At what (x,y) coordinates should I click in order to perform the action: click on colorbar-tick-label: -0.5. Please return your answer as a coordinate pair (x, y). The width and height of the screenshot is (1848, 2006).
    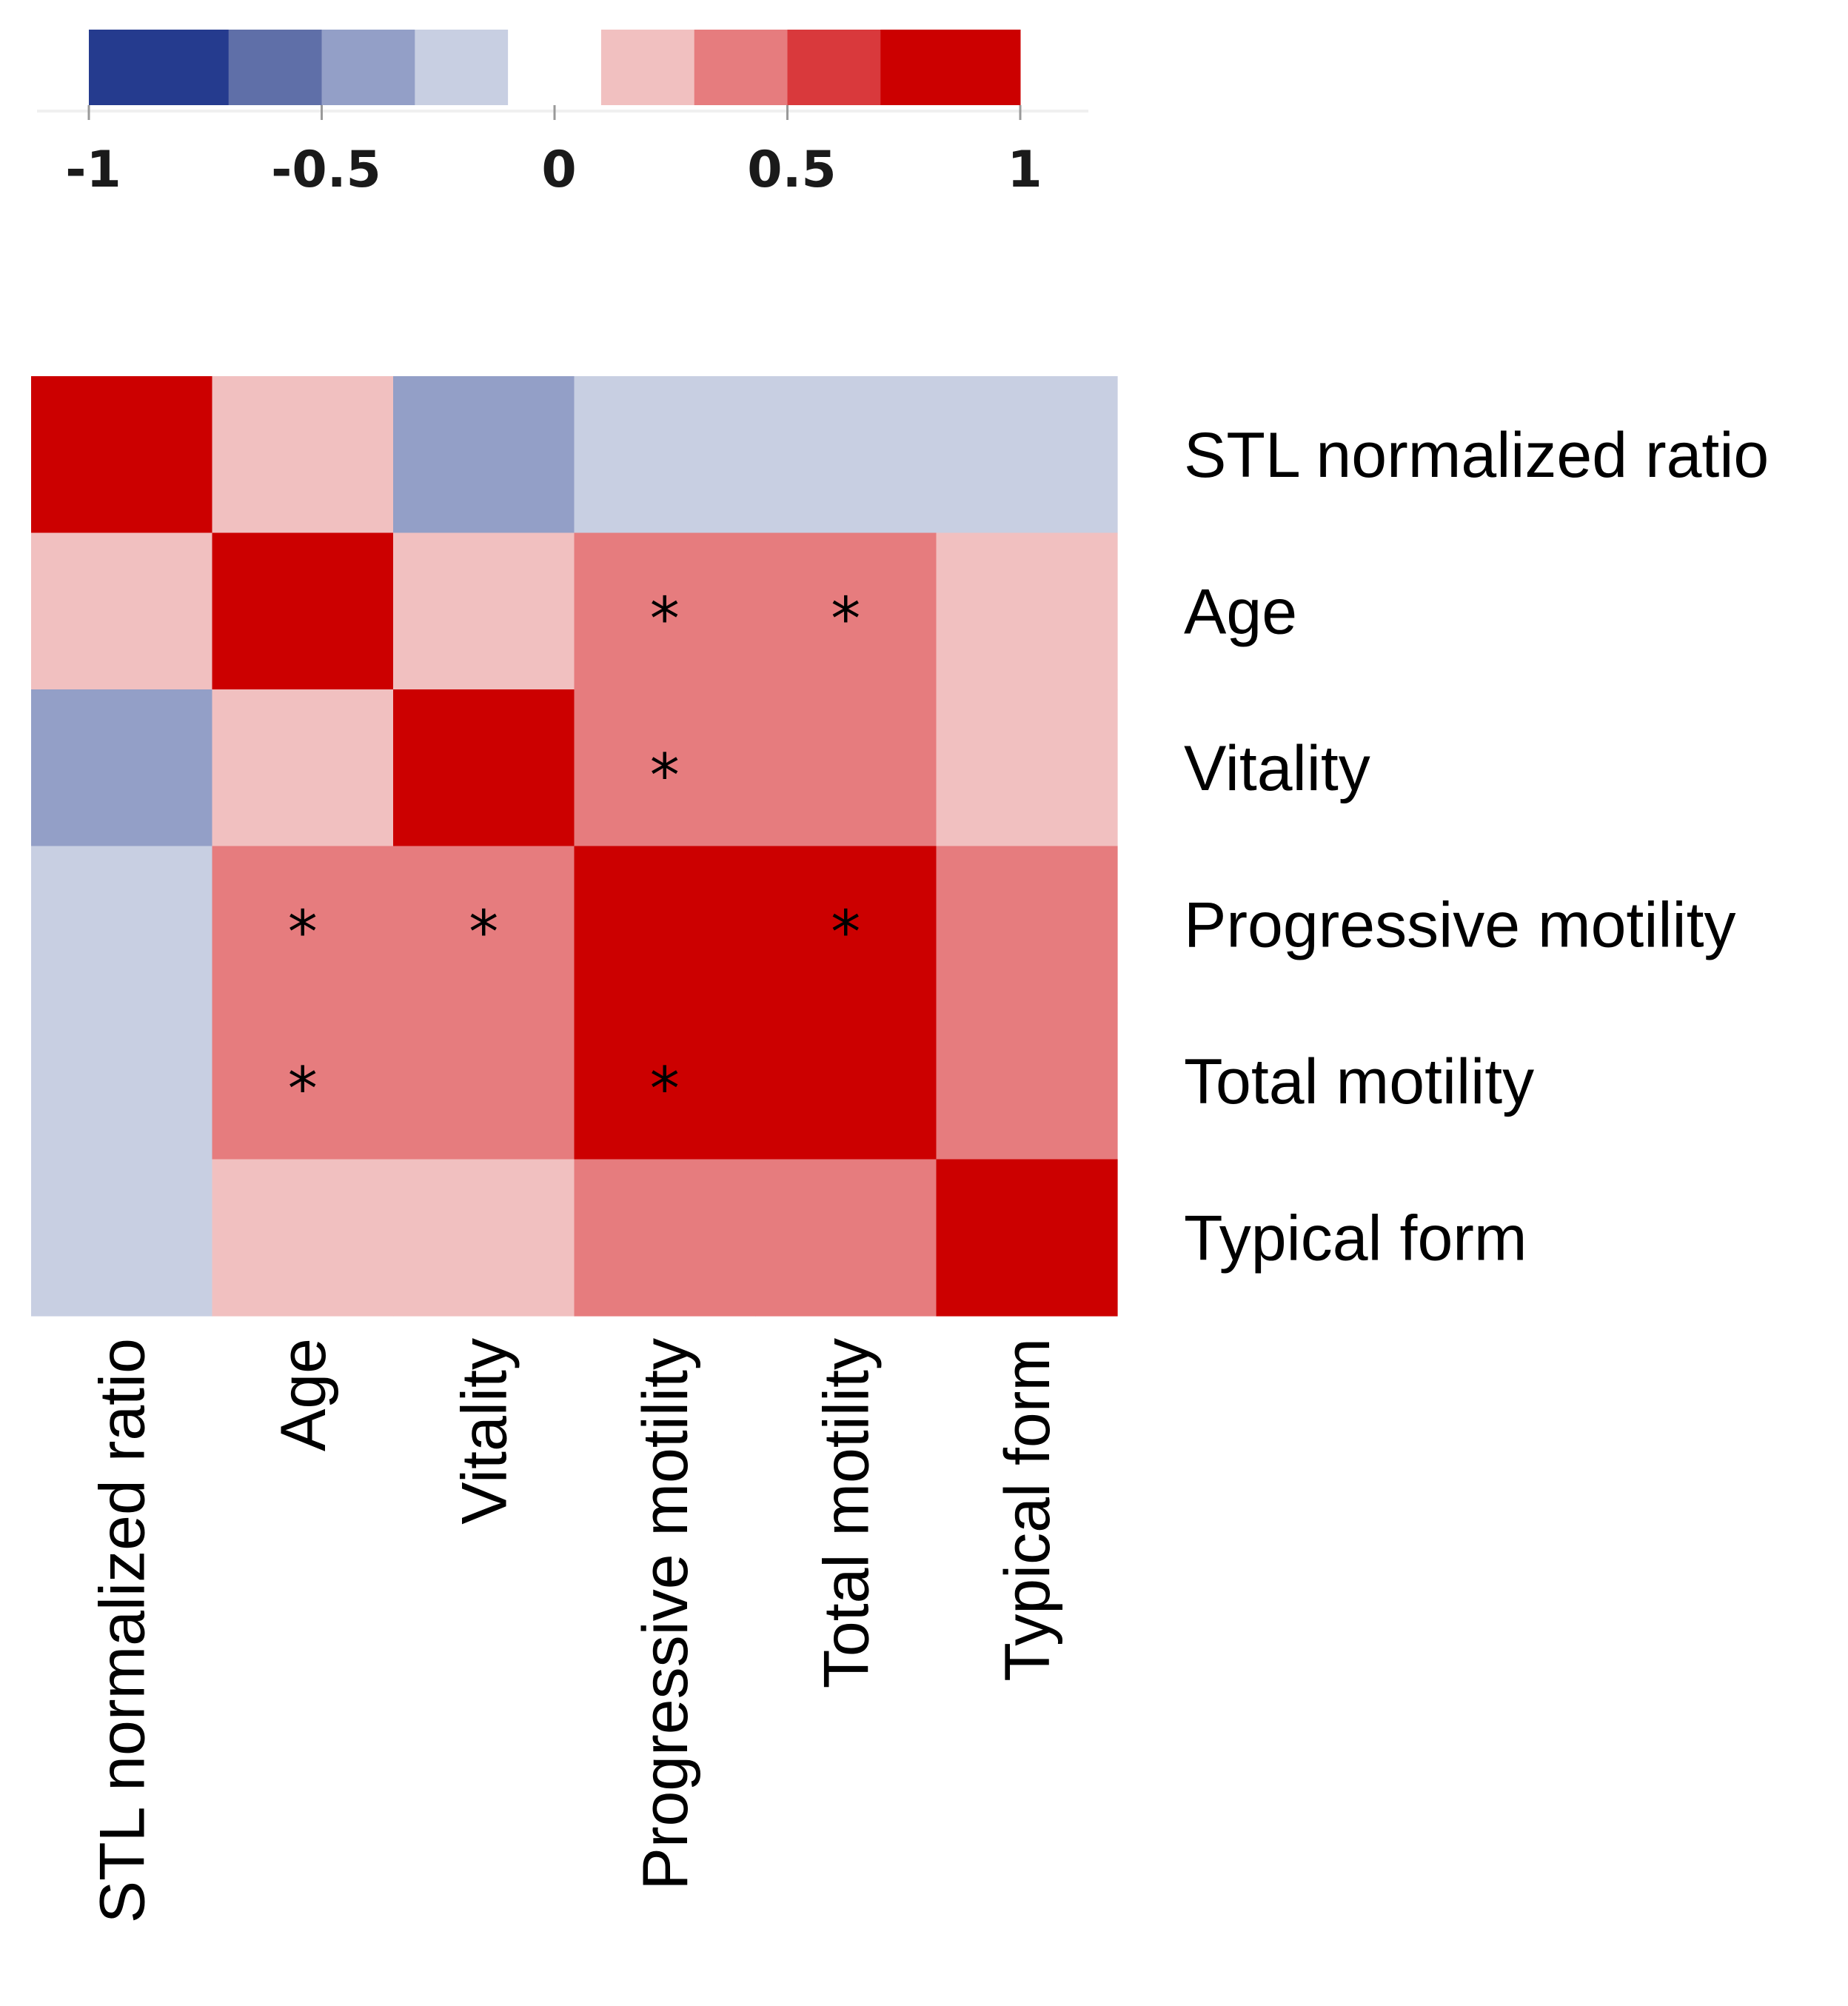
    Looking at the image, I should click on (326, 170).